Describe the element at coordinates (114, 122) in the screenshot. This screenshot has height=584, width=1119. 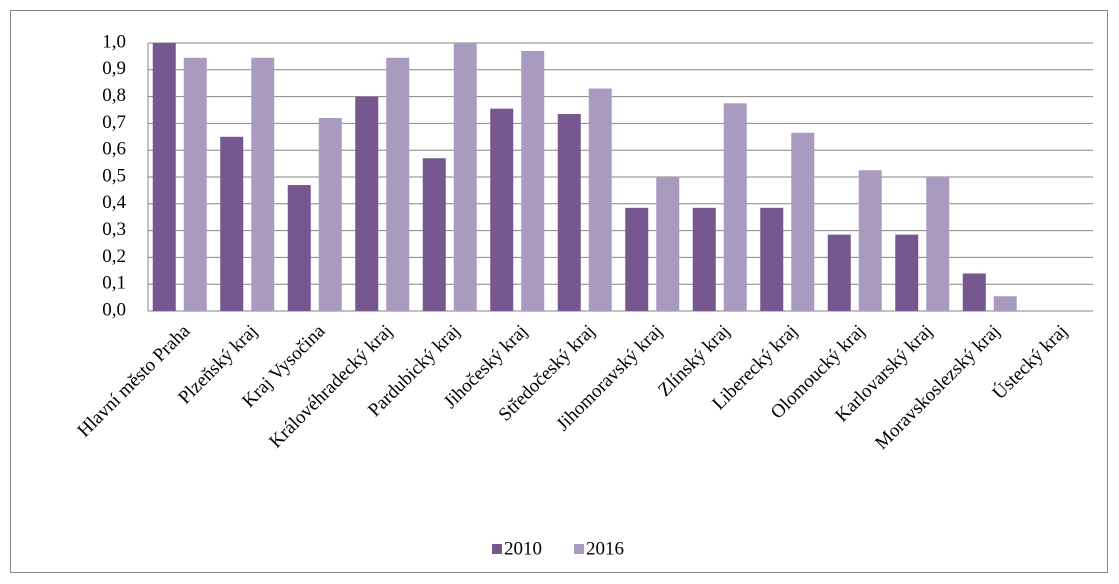
I see `y-tick-label: 0,7` at that location.